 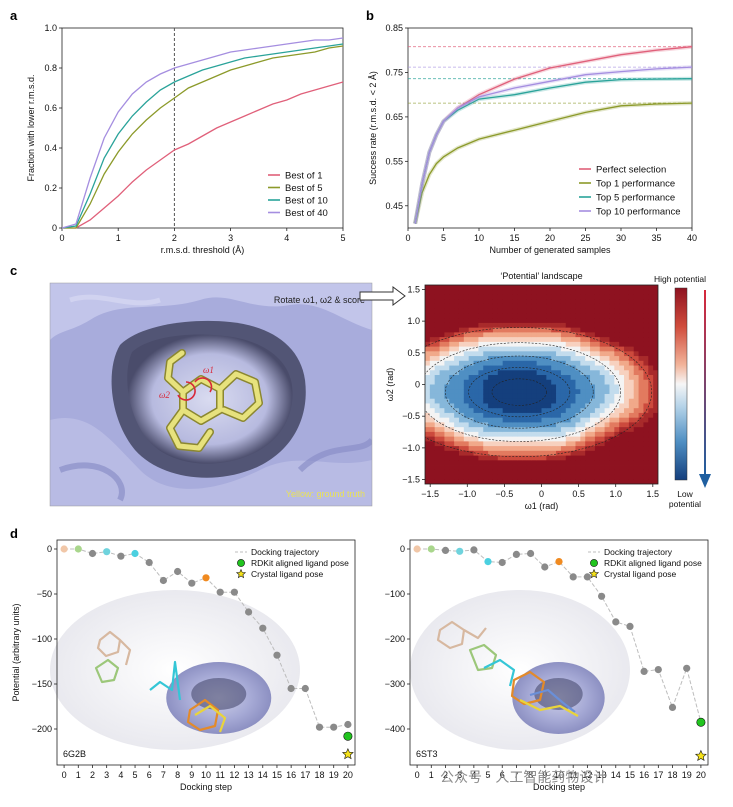 What do you see at coordinates (206, 787) in the screenshot?
I see `x-axis-label: Docking step` at bounding box center [206, 787].